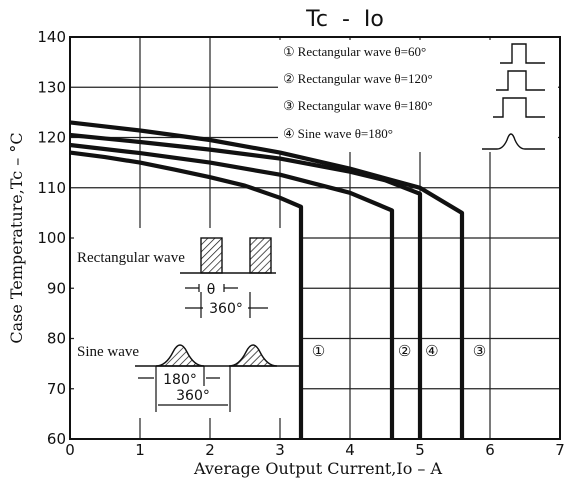 The image size is (568, 493). I want to click on y-tick-label: 100, so click(51, 238).